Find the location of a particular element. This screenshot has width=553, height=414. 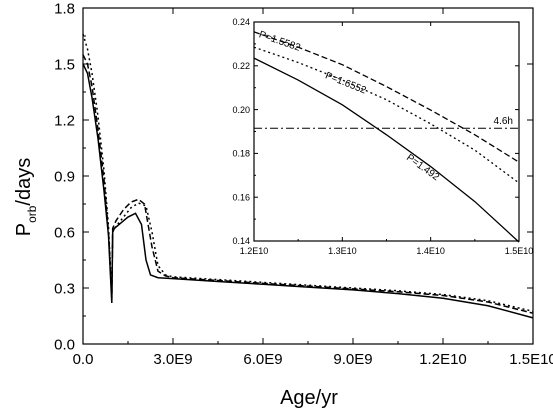

y-axis-title-sub: orb is located at coordinates (32, 214).